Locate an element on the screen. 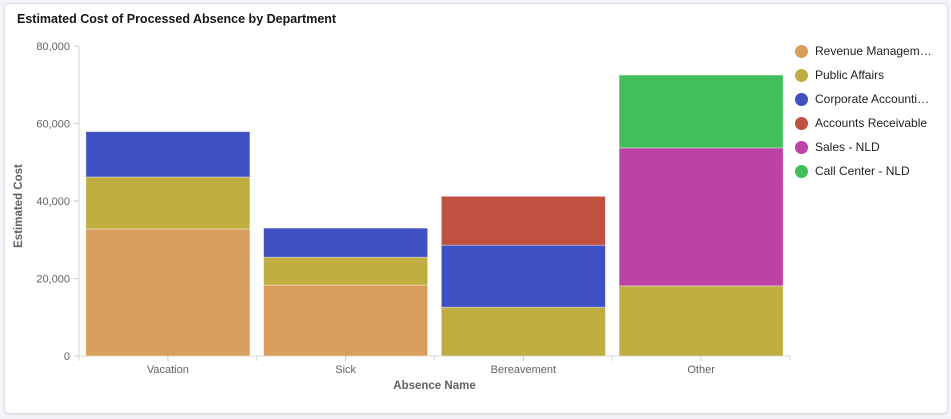 The image size is (951, 419). x-tick-label: Bereavement is located at coordinates (523, 370).